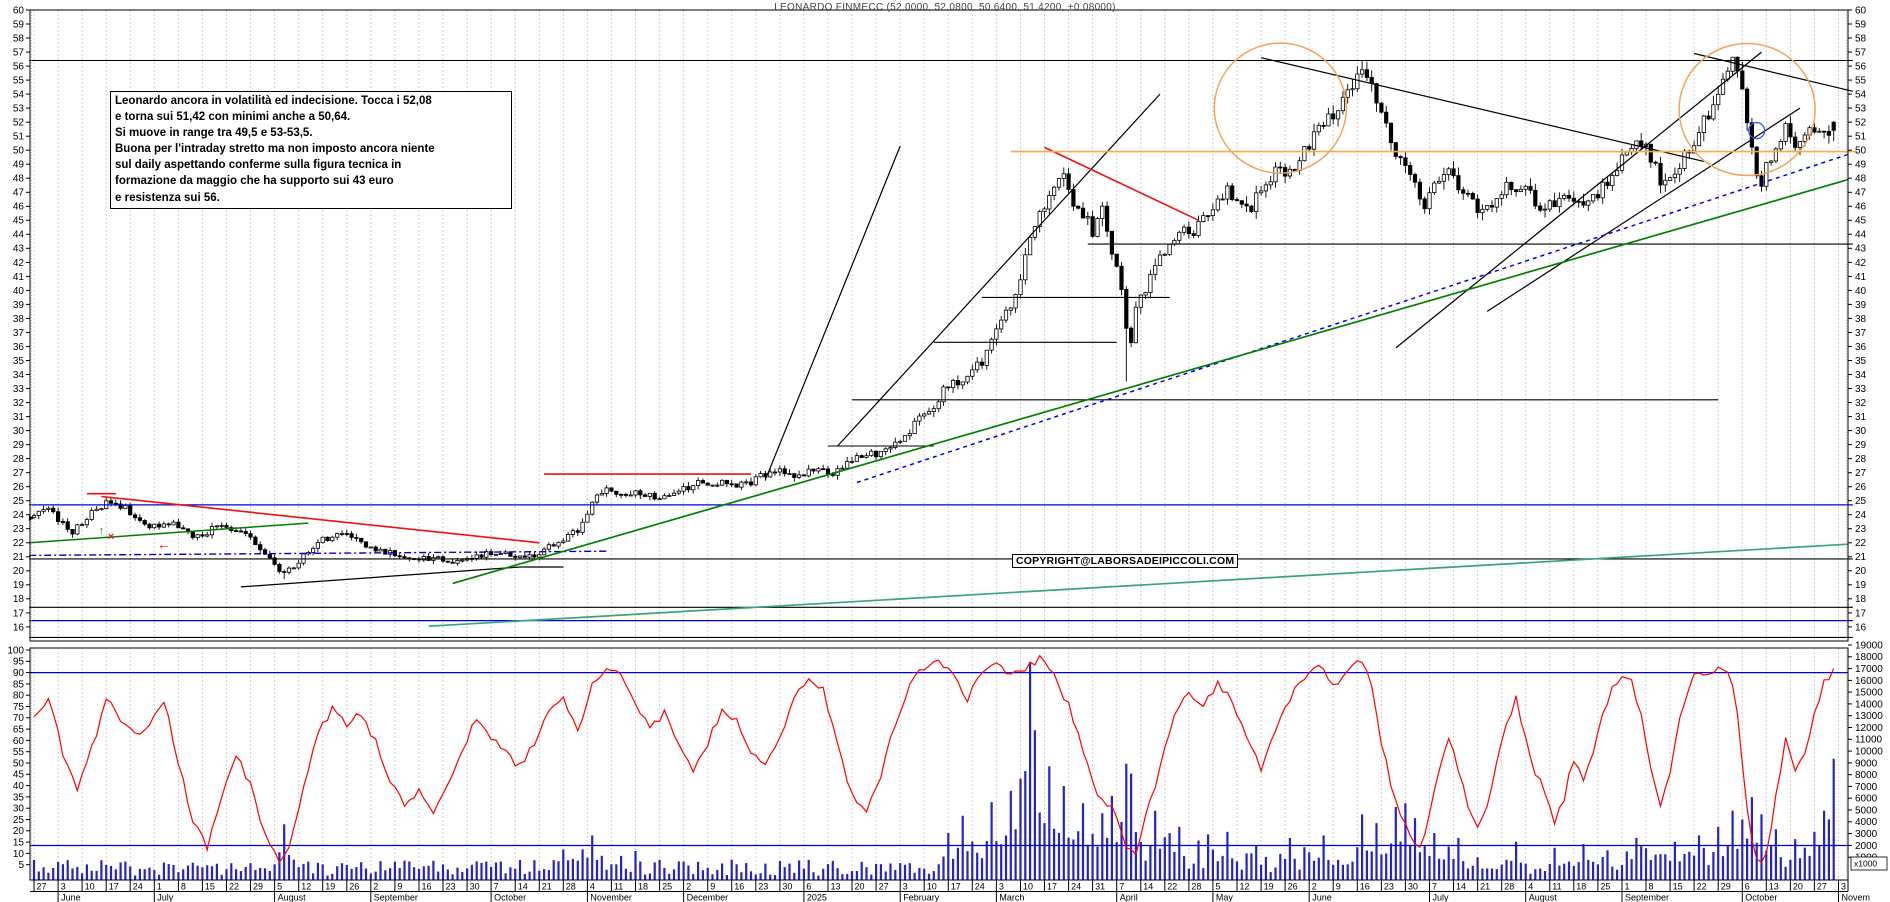 The width and height of the screenshot is (1890, 902). Describe the element at coordinates (1869, 681) in the screenshot. I see `svg-text: 16000` at that location.